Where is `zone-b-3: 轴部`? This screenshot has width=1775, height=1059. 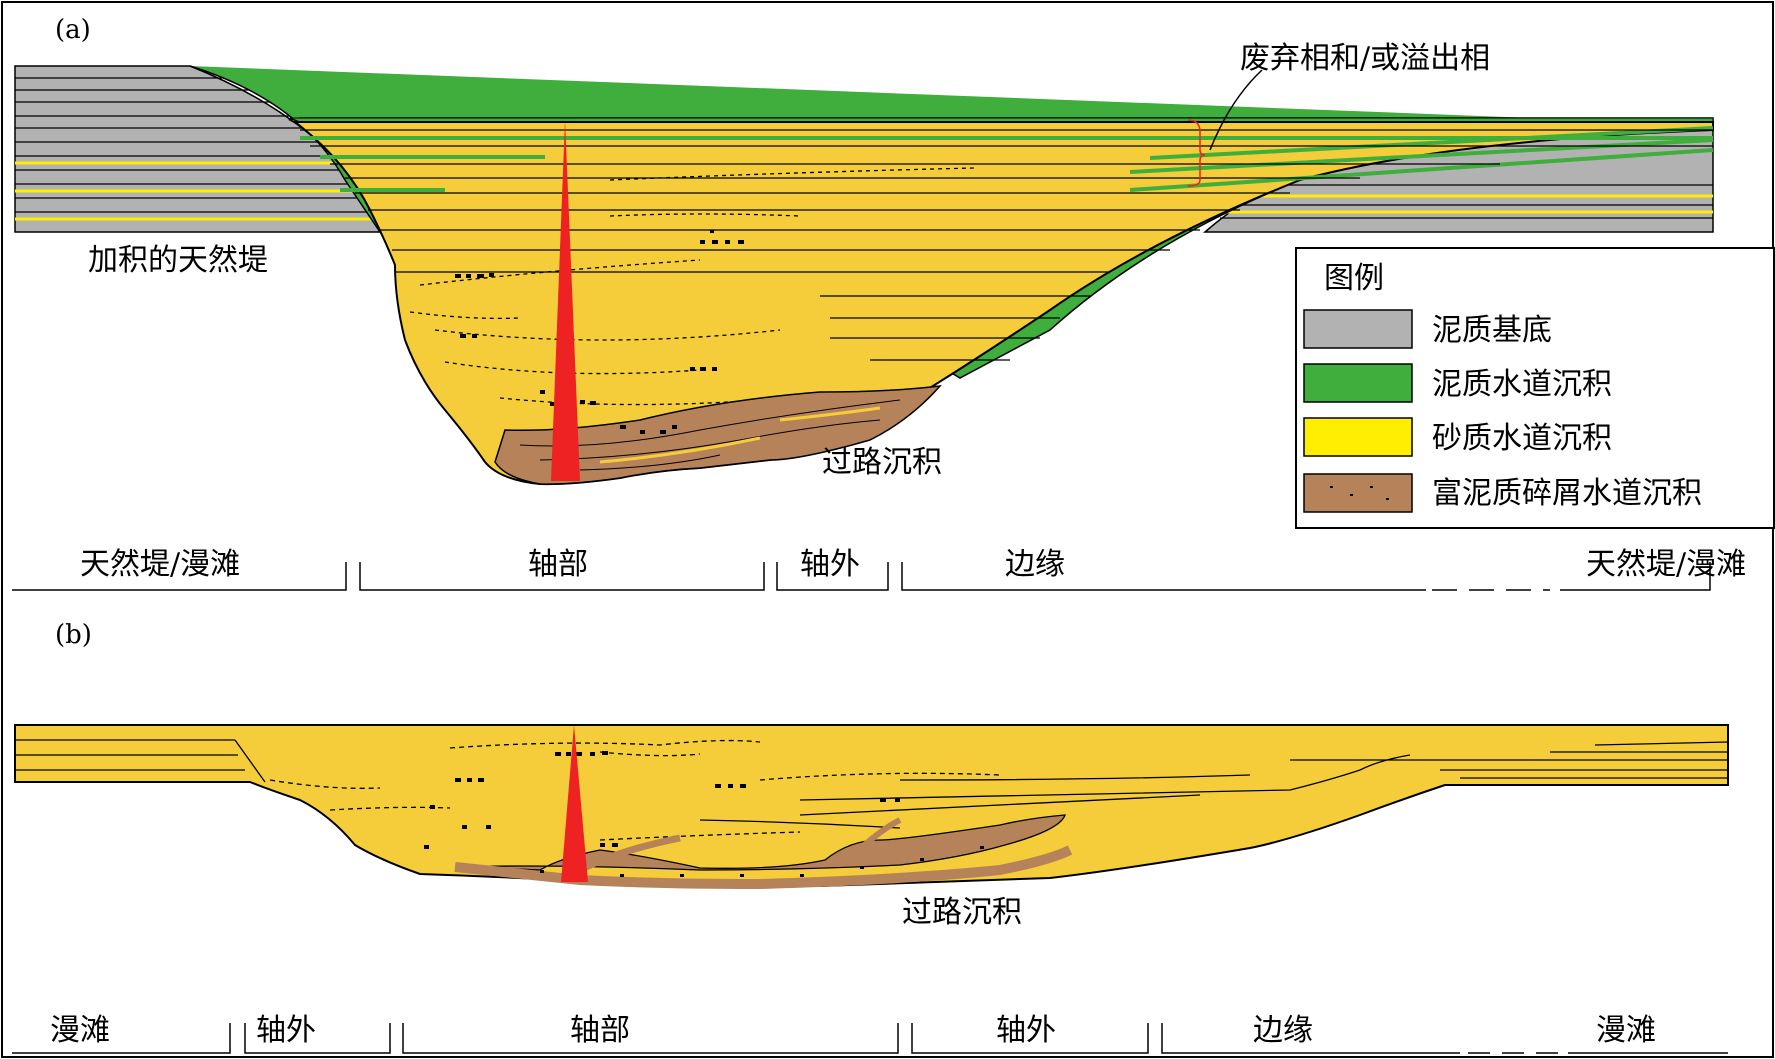
zone-b-3: 轴部 is located at coordinates (600, 1030).